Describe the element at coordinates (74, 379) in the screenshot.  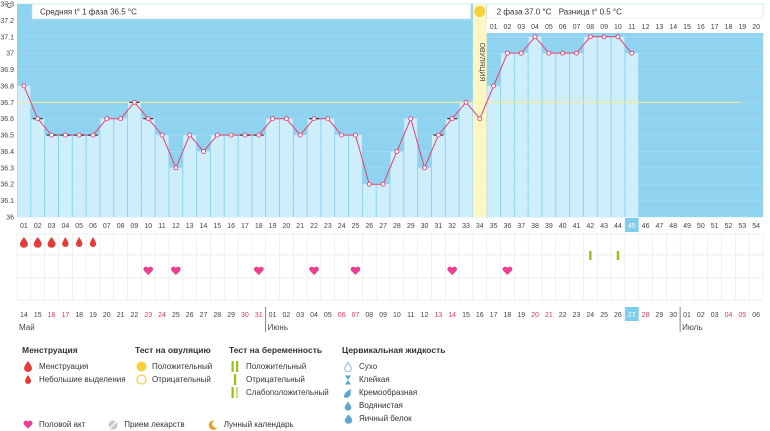
I see `legend-item-spotting: Небольшие выделения` at that location.